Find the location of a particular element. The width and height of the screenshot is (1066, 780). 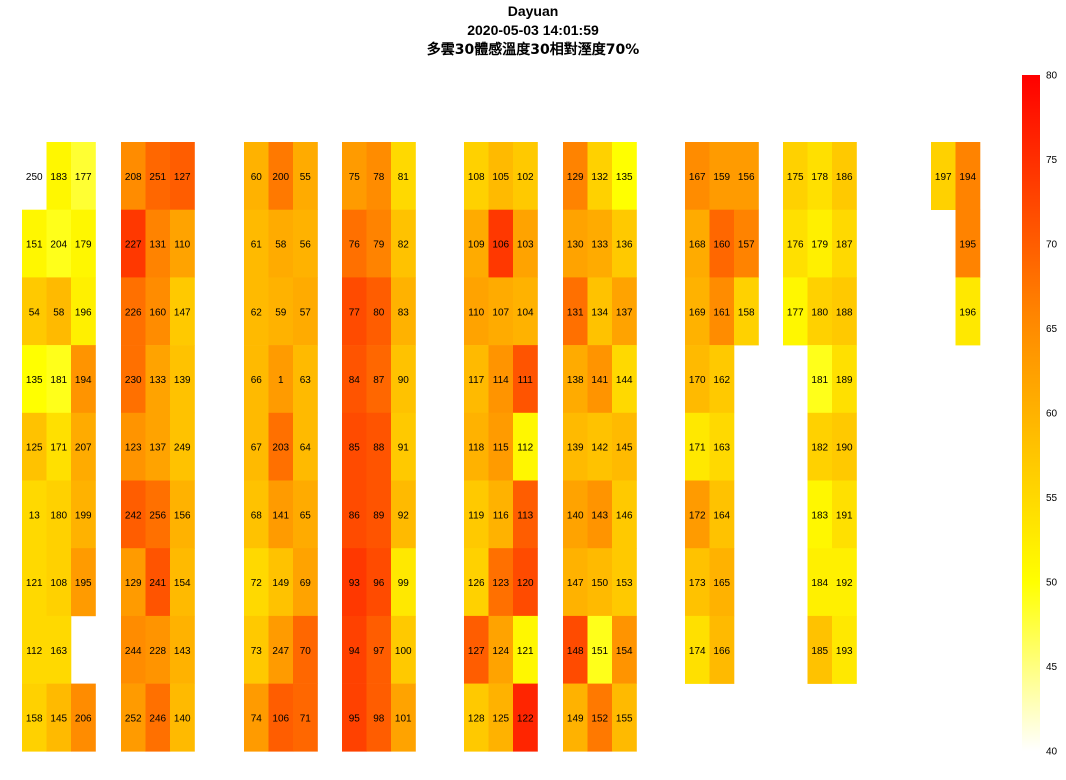

cell-label: 122 is located at coordinates (525, 718).